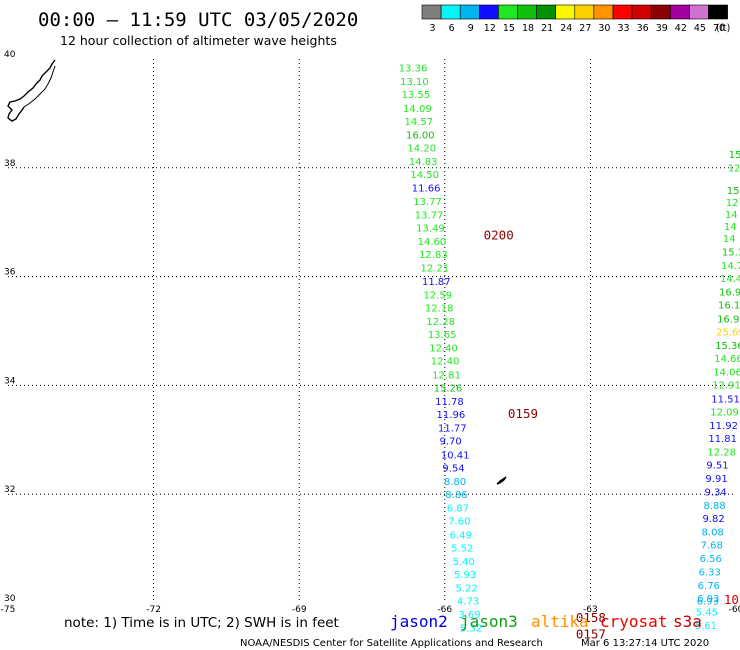 The image size is (740, 650). Describe the element at coordinates (198, 20) in the screenshot. I see `page-title: 00:00 – 11:59 UTC 03/05/2020` at that location.